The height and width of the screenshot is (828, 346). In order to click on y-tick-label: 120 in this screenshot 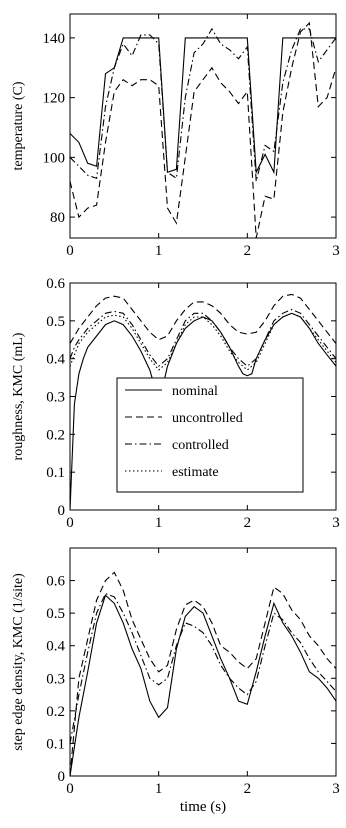, I will do `click(54, 99)`.